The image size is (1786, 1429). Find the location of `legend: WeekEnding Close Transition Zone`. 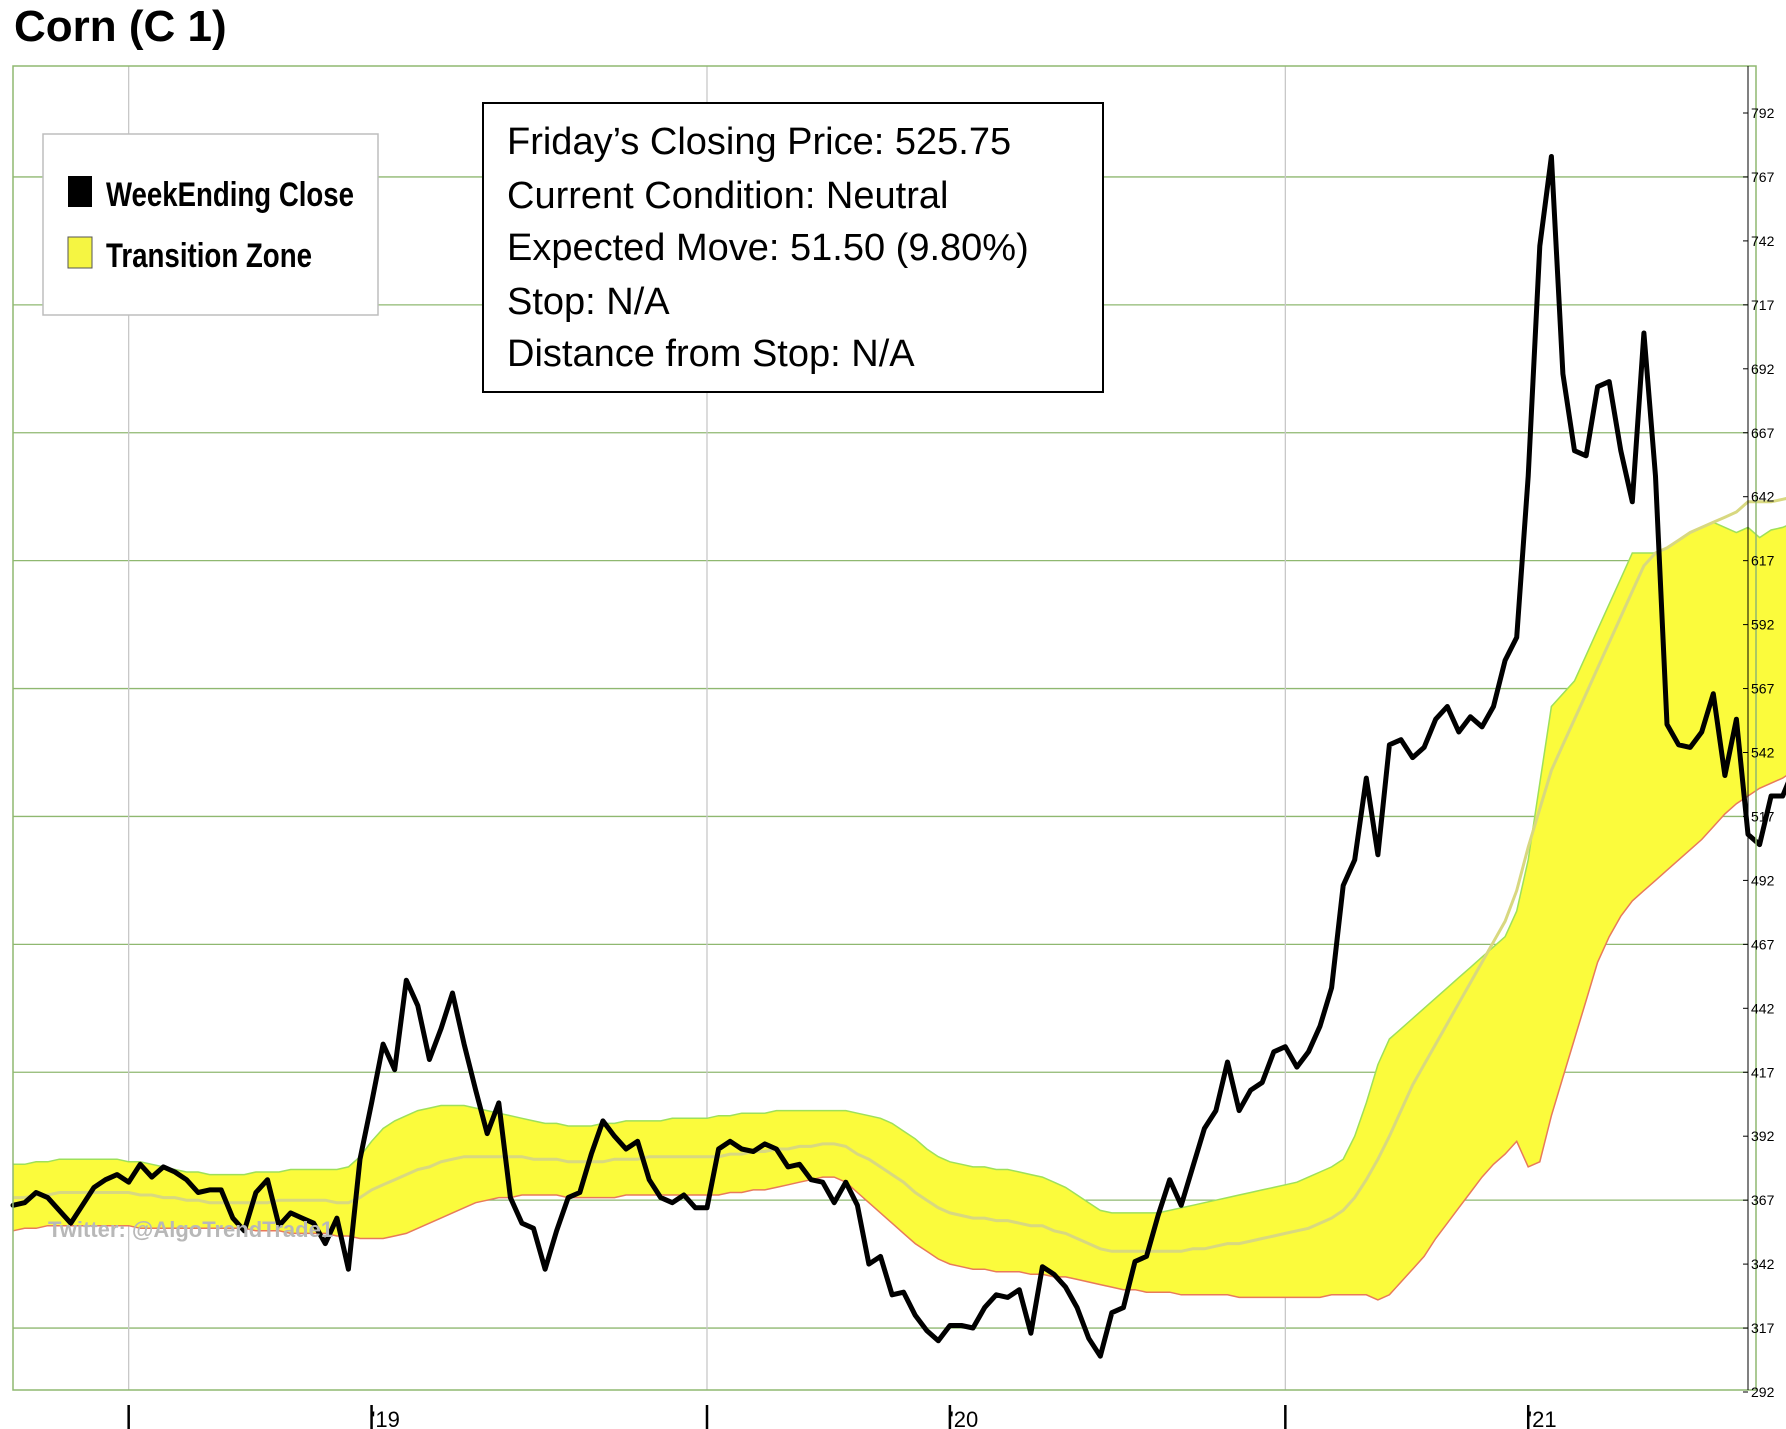

legend: WeekEnding Close Transition Zone is located at coordinates (210, 224).